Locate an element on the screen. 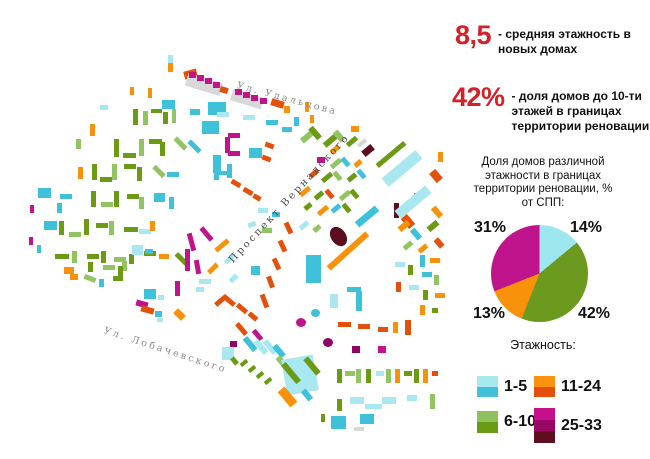  legend-label: 25-33 is located at coordinates (581, 425).